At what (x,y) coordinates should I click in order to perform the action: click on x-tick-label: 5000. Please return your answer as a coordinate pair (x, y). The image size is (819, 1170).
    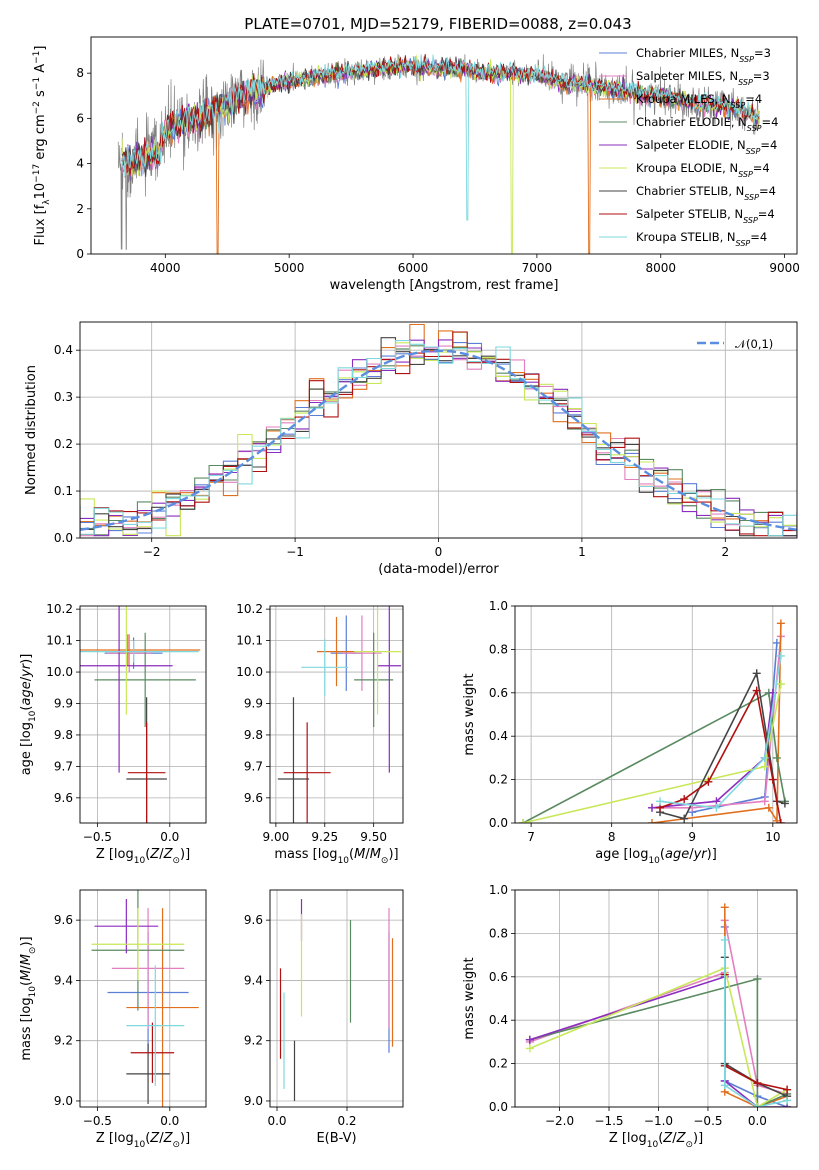
    Looking at the image, I should click on (289, 268).